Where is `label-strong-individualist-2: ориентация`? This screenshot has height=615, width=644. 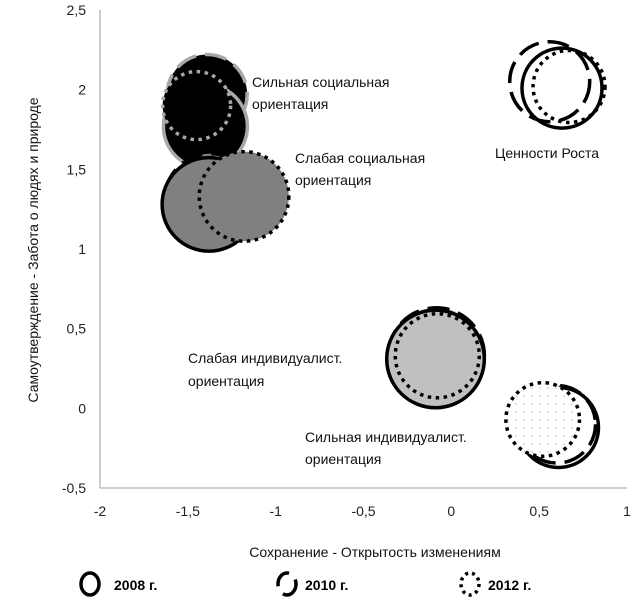 label-strong-individualist-2: ориентация is located at coordinates (343, 459).